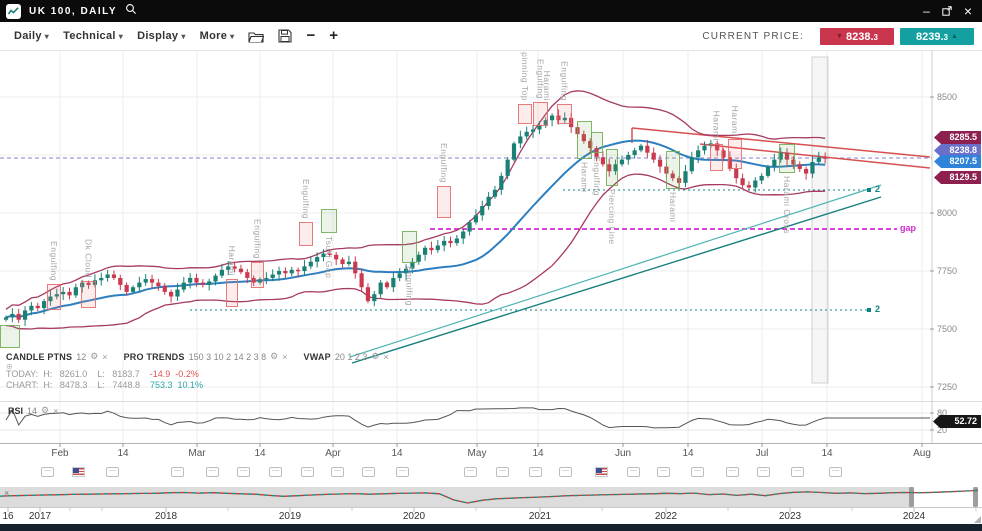 The image size is (982, 531). I want to click on technical-menu: Technical ▾, so click(93, 36).